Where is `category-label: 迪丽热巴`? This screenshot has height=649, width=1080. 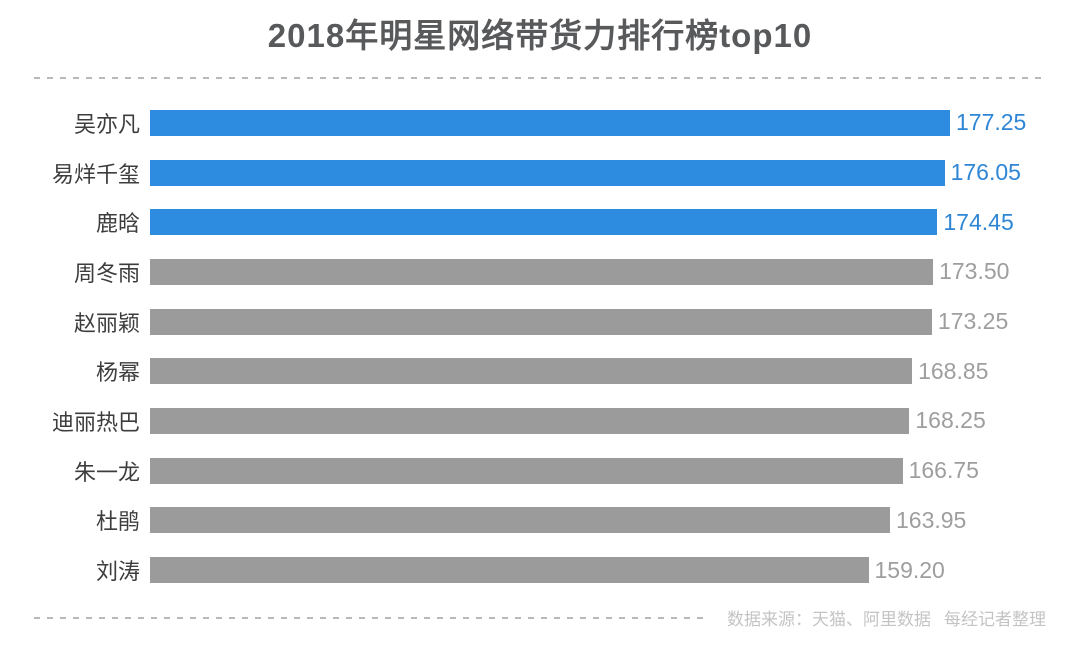 category-label: 迪丽热巴 is located at coordinates (95, 422).